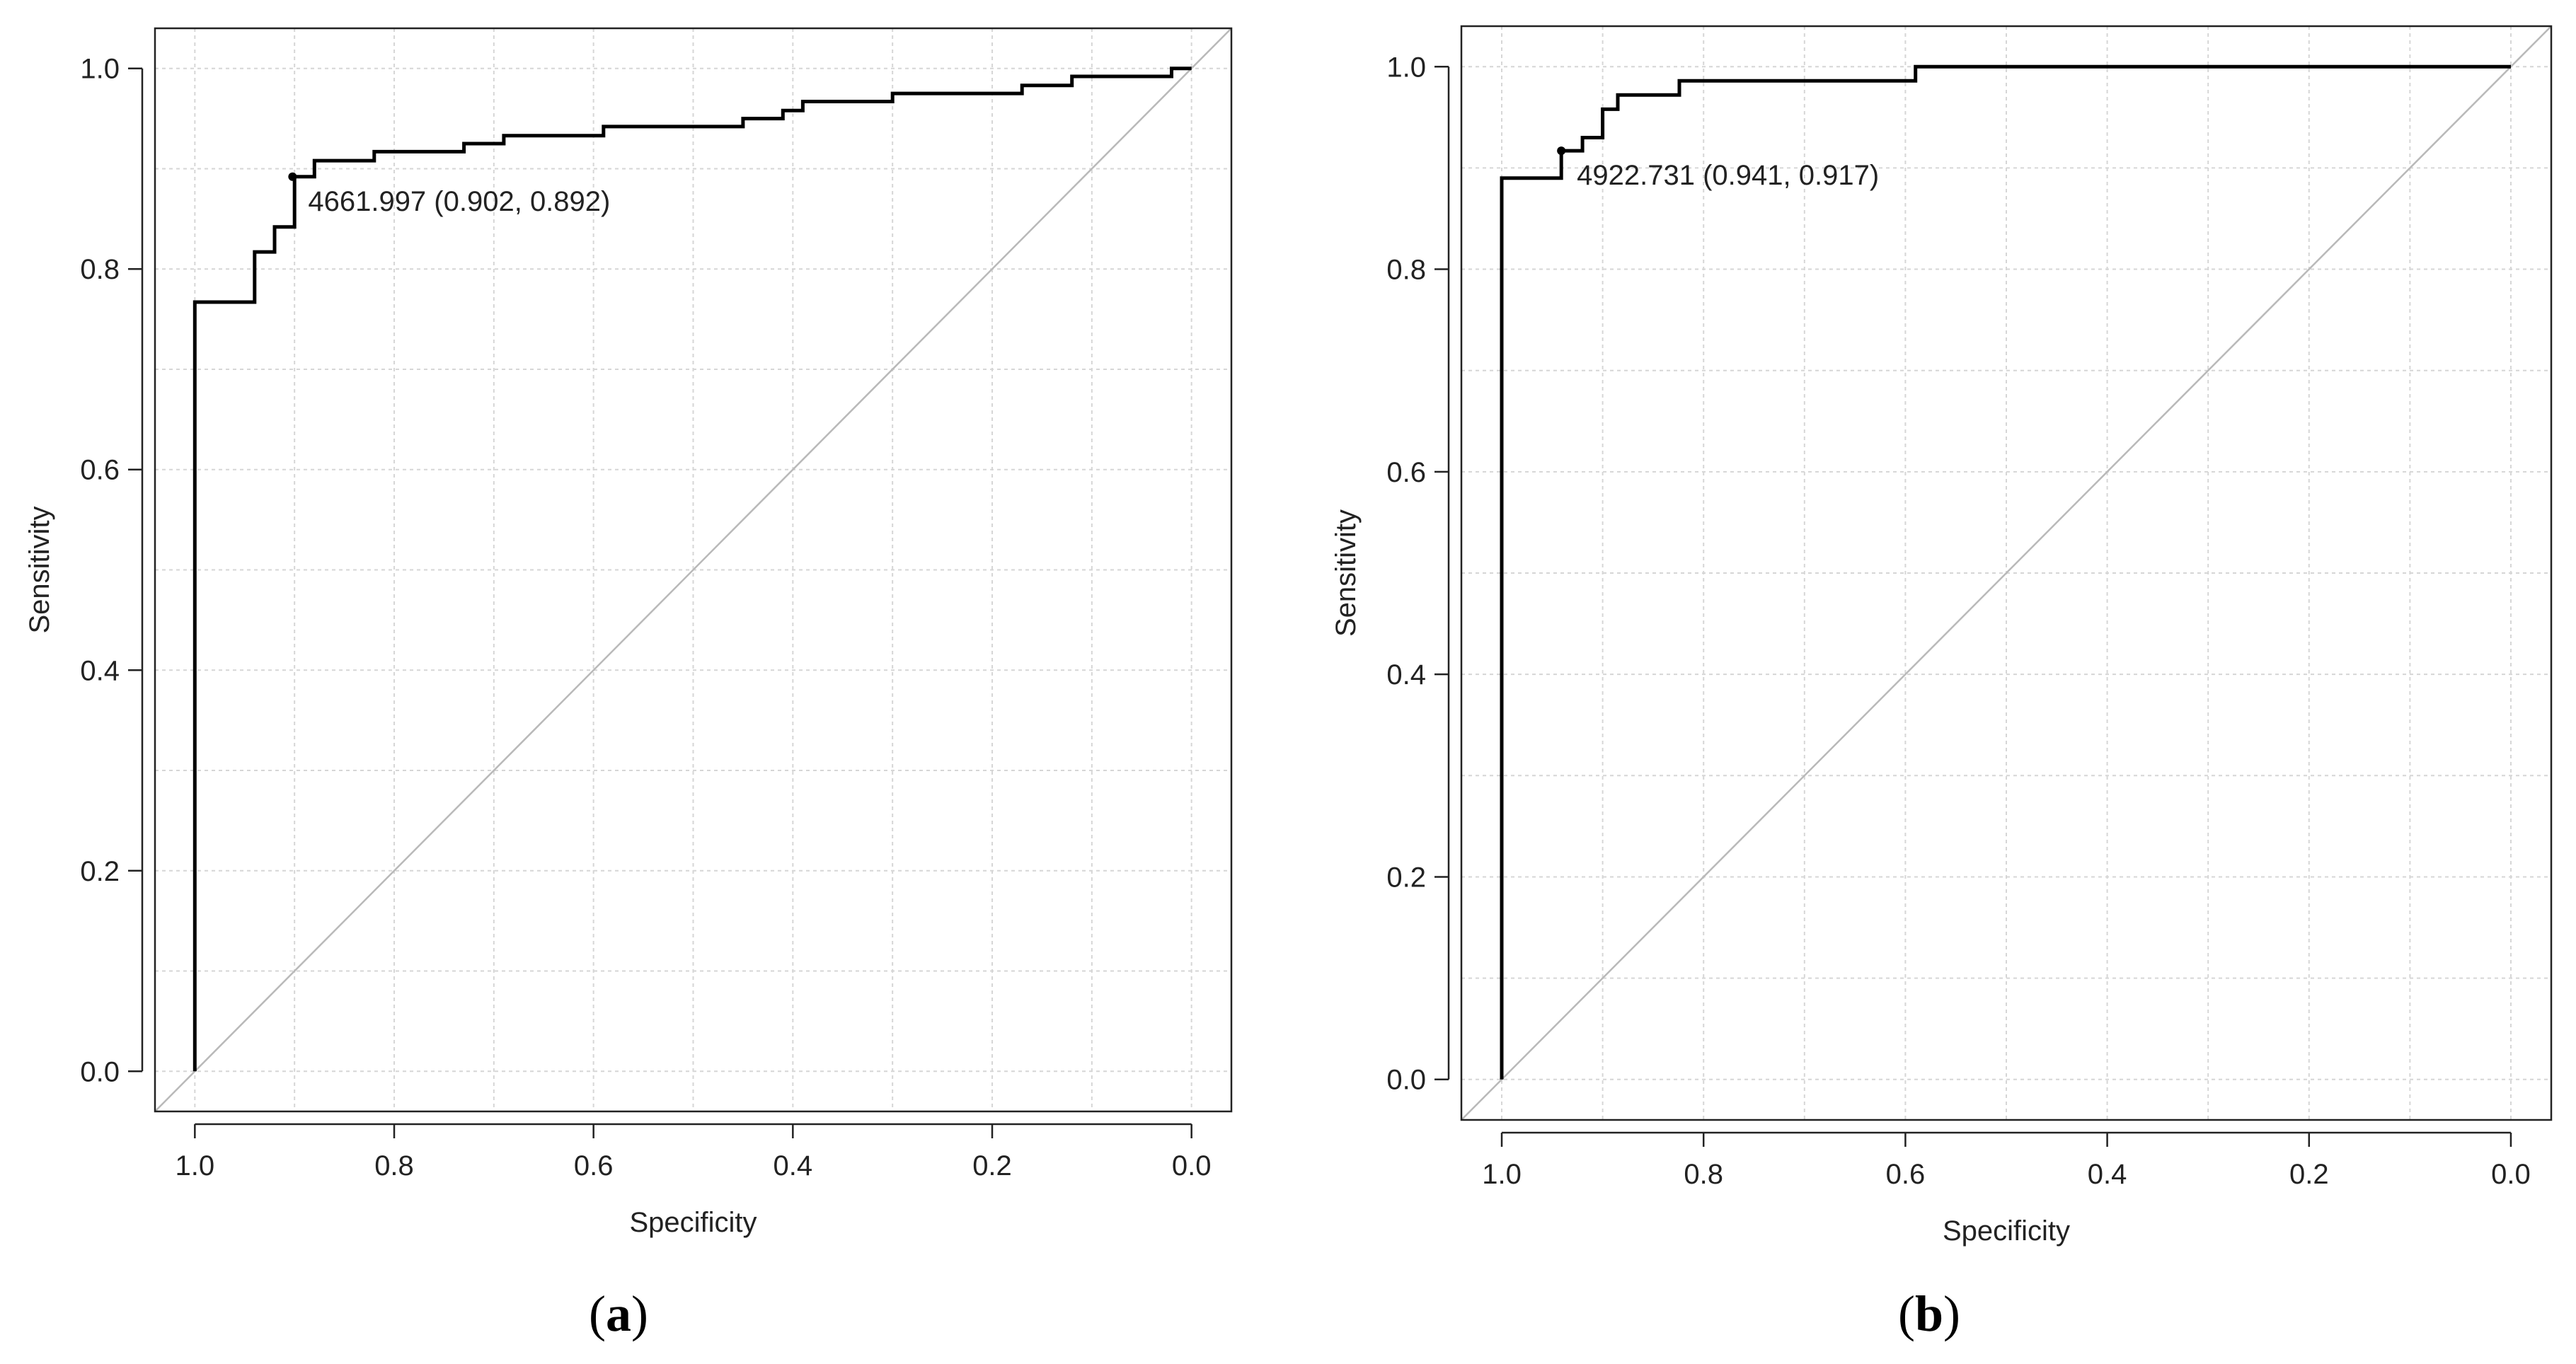 Image resolution: width=2576 pixels, height=1364 pixels. I want to click on y-tick-label-a: 0.0, so click(100, 1072).